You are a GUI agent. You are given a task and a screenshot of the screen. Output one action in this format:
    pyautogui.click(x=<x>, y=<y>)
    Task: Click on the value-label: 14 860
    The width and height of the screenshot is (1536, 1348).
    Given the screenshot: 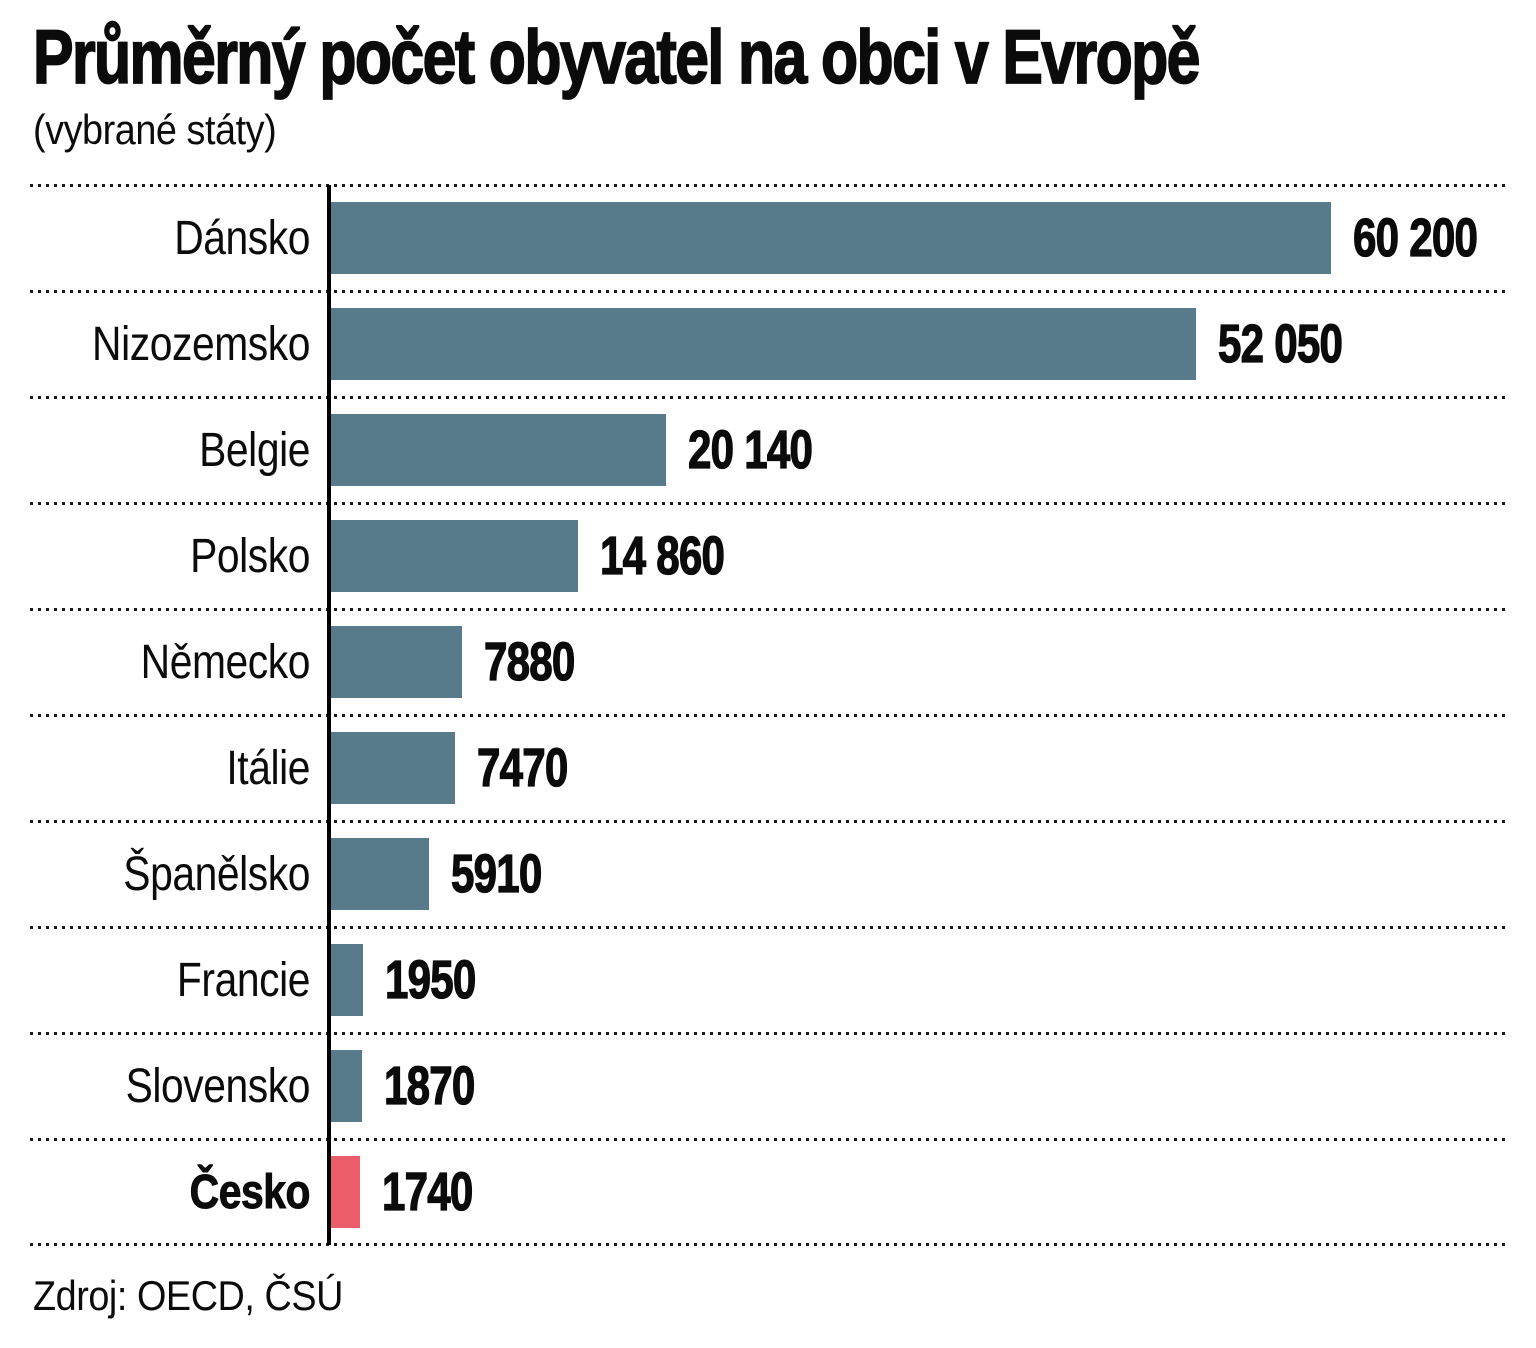 What is the action you would take?
    pyautogui.click(x=662, y=555)
    